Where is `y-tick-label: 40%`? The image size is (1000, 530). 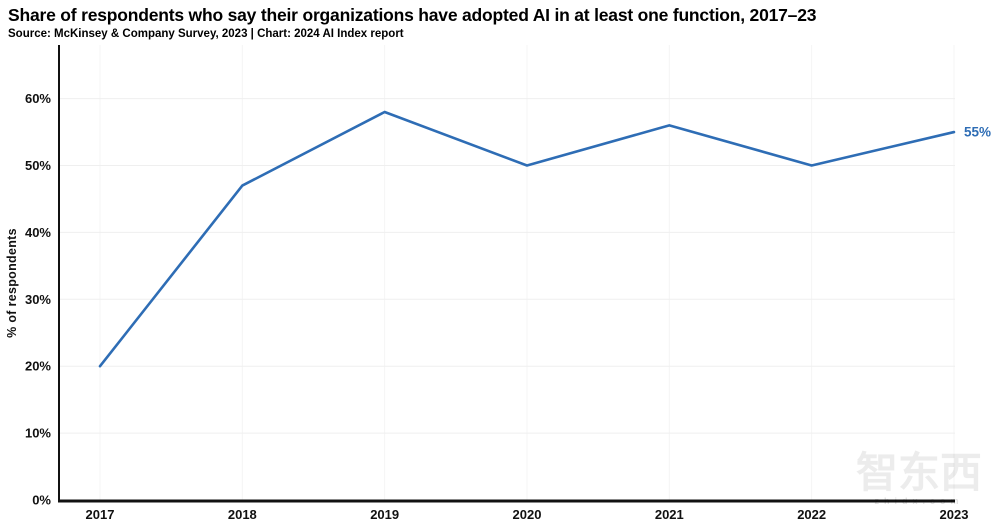 y-tick-label: 40% is located at coordinates (38, 232).